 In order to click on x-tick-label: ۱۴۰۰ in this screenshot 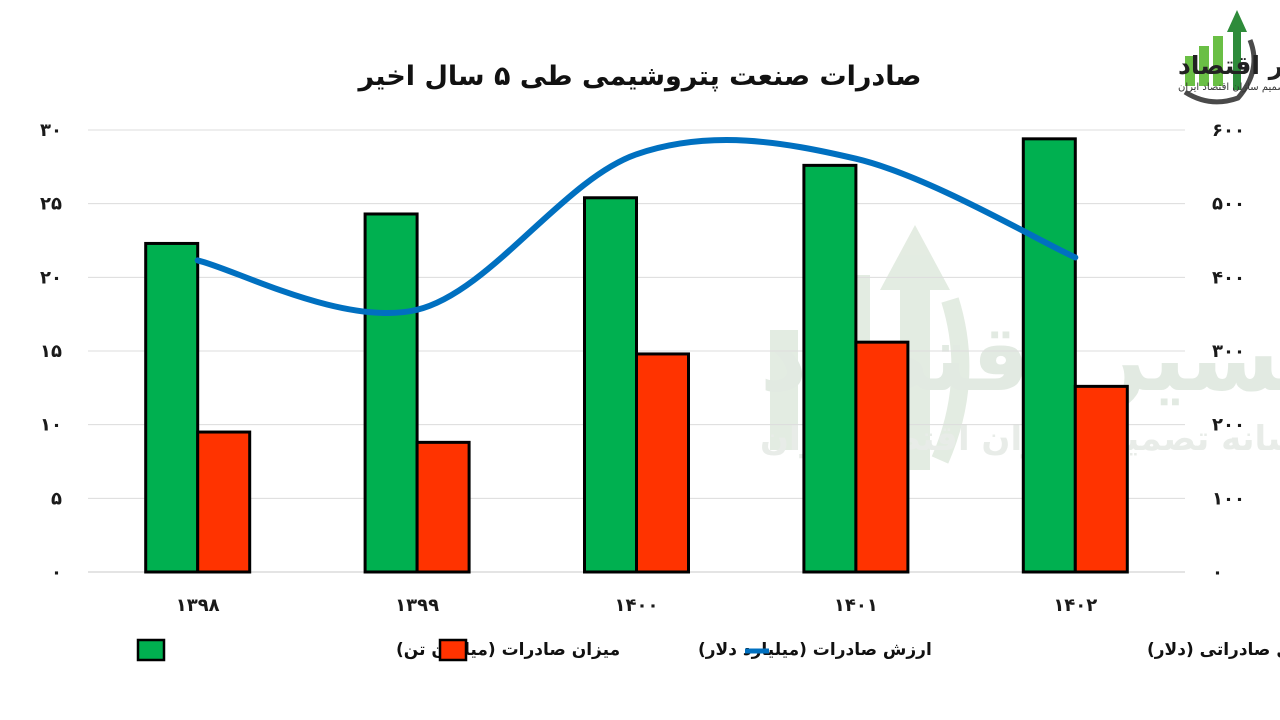, I will do `click(637, 605)`.